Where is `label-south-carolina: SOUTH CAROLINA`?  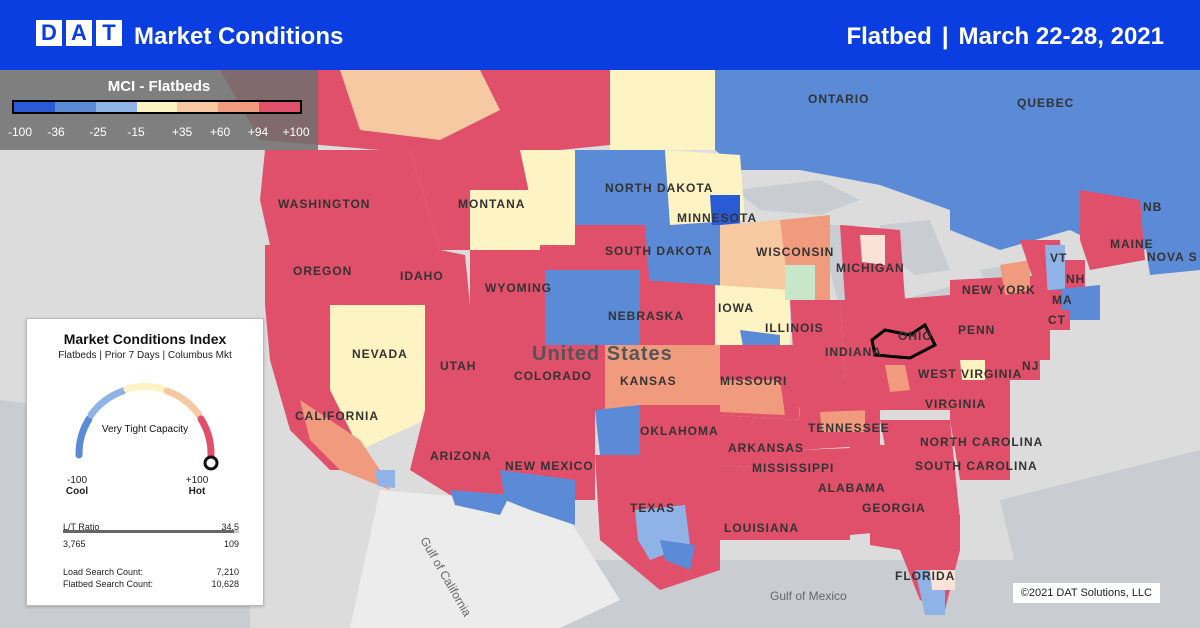
label-south-carolina: SOUTH CAROLINA is located at coordinates (976, 466).